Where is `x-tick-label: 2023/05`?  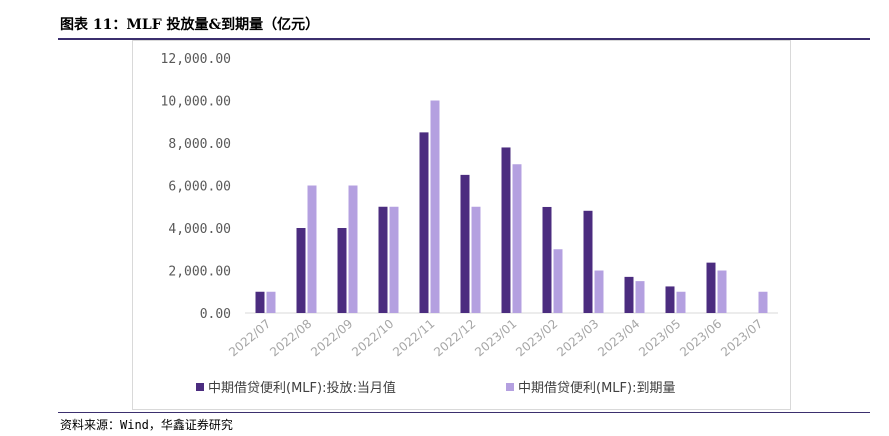 x-tick-label: 2023/05 is located at coordinates (659, 338).